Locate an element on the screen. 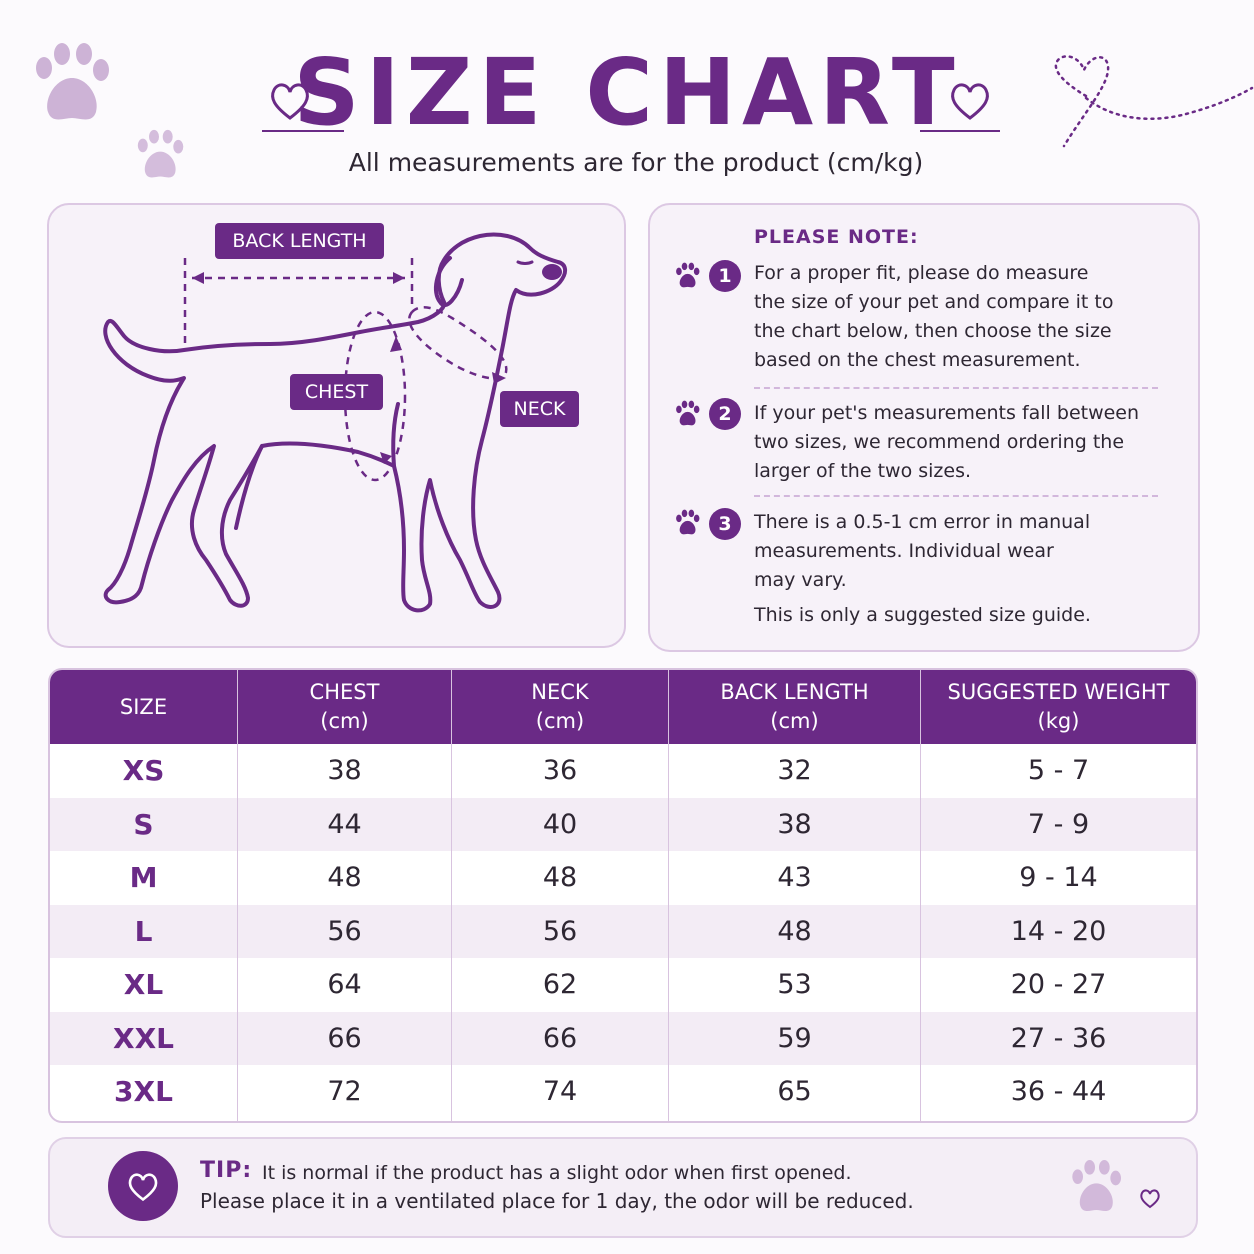  page-title: SIZE CHART is located at coordinates (627, 92).